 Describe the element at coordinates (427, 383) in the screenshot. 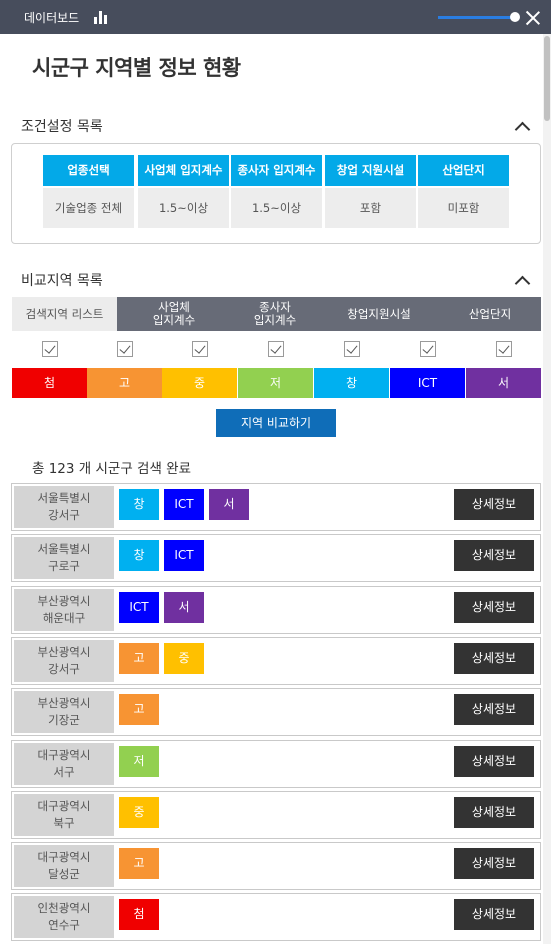

I see `legend-6: ICT` at that location.